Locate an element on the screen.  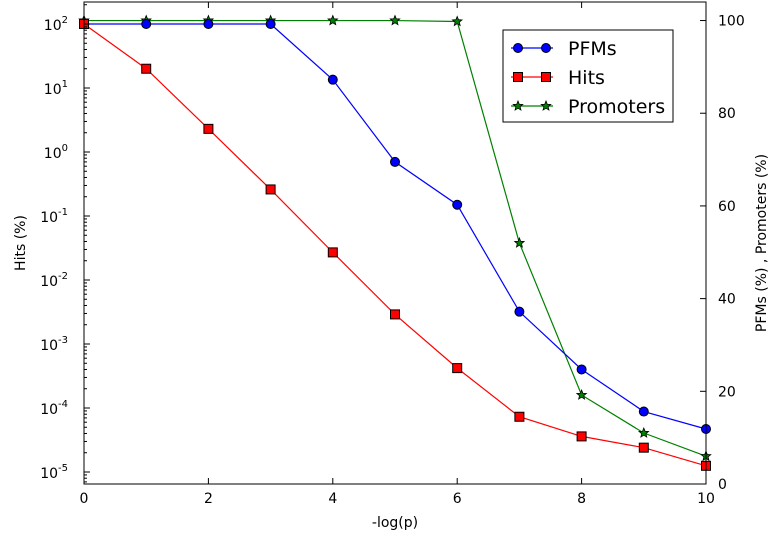
tick-exponent: -1 is located at coordinates (63, 212).